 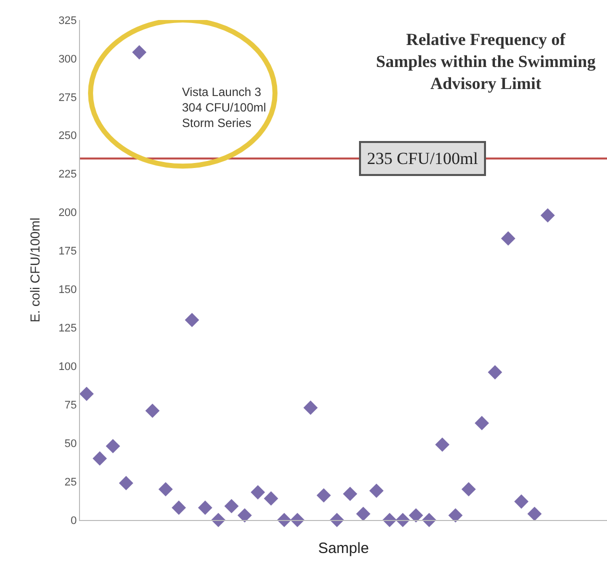 I want to click on y-tick-label: 225, so click(x=67, y=174).